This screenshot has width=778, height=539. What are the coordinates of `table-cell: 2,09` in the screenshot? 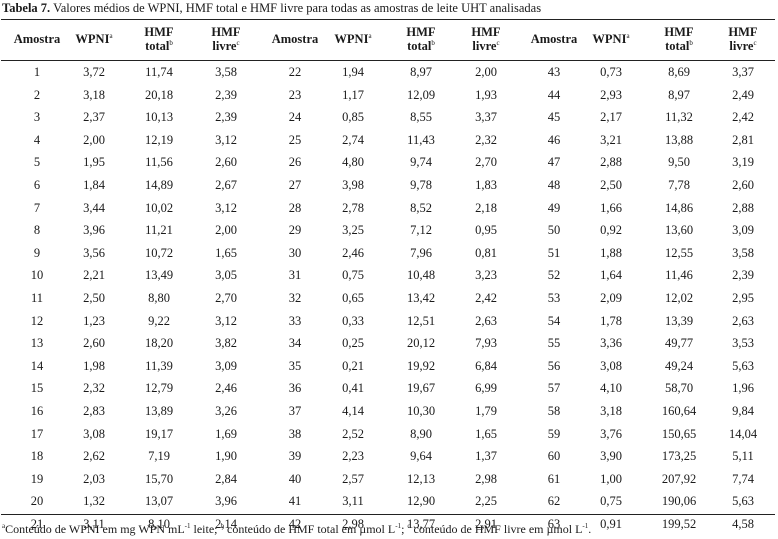 It's located at (611, 298).